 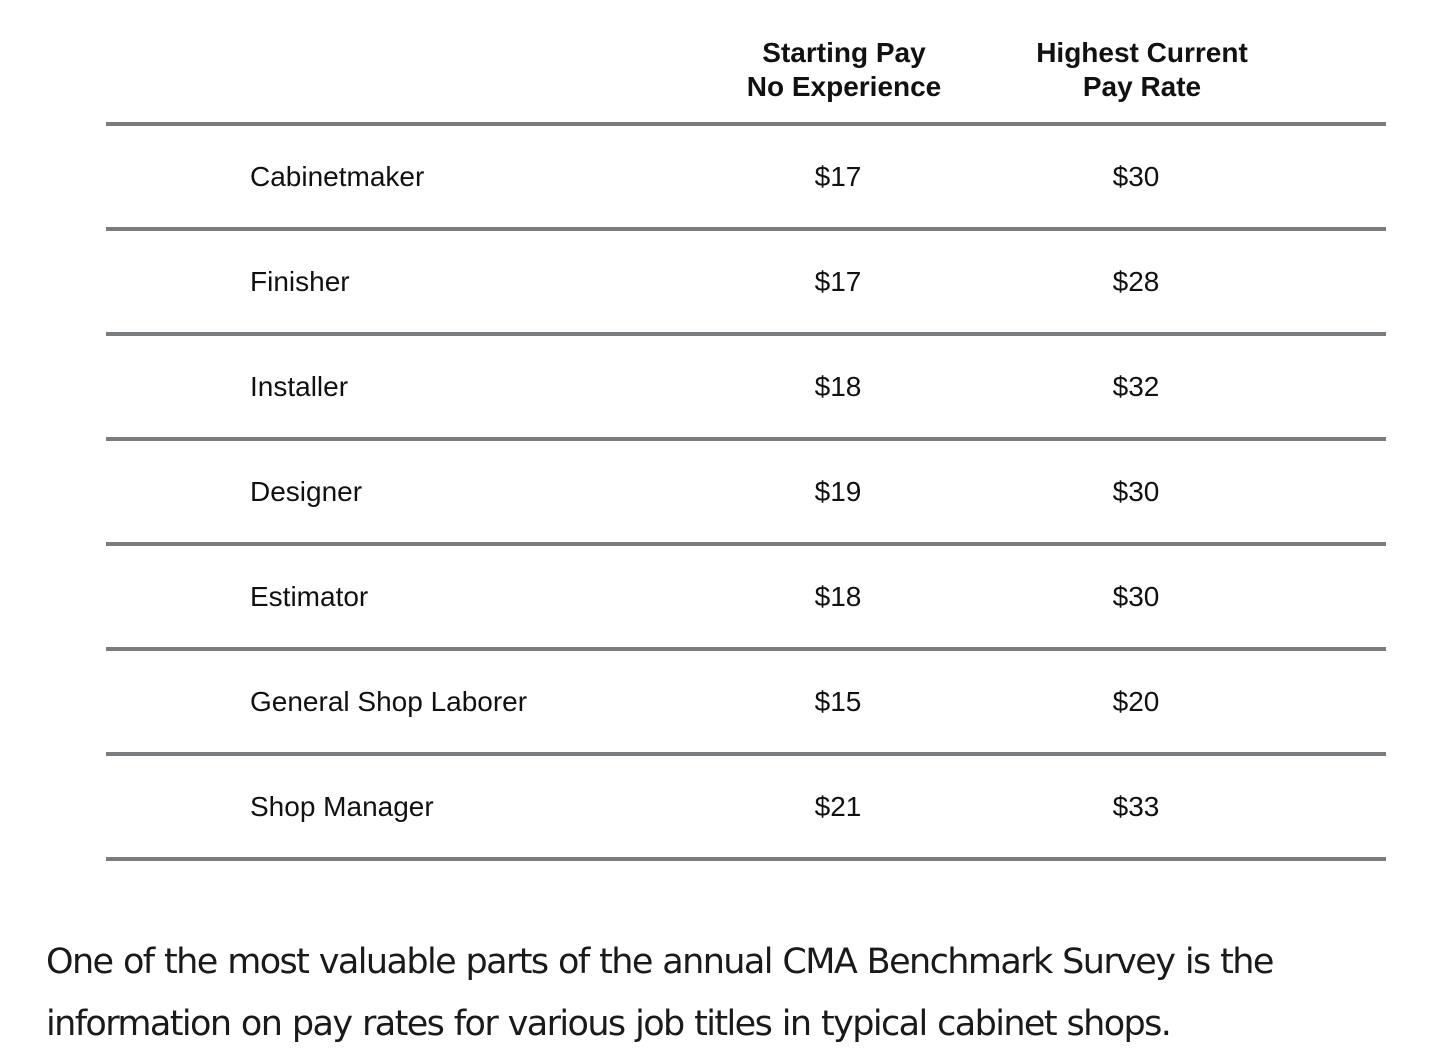 I want to click on job-title-cell: Shop Manager, so click(x=342, y=806).